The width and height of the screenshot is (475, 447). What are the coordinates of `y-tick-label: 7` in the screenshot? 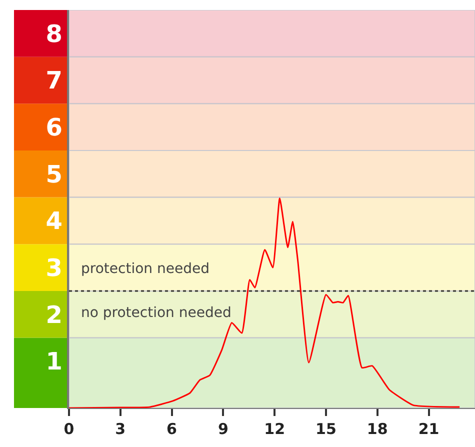 It's located at (54, 80).